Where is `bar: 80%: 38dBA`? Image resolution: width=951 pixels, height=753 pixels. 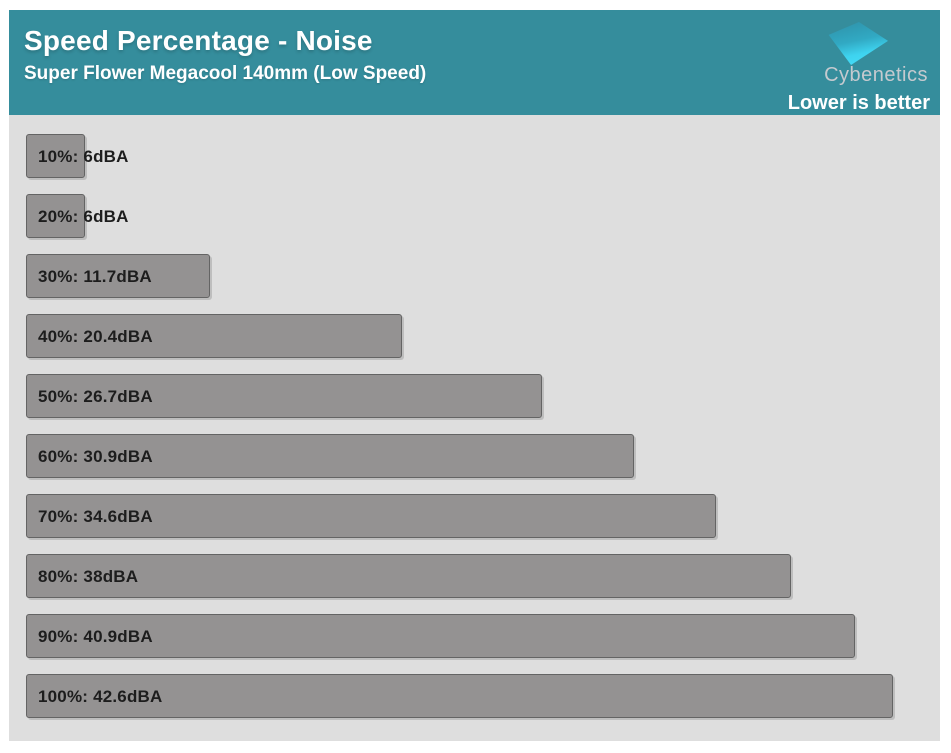 bar: 80%: 38dBA is located at coordinates (409, 576).